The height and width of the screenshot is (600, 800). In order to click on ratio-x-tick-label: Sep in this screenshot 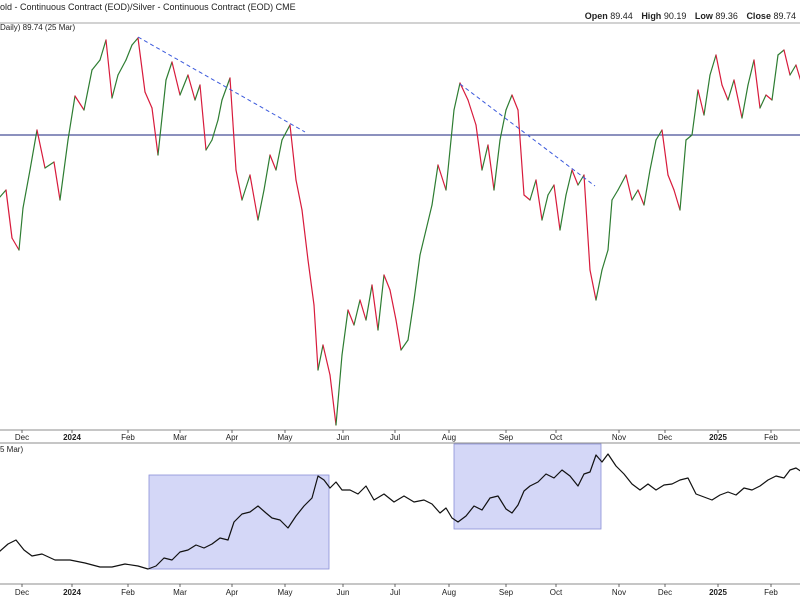, I will do `click(506, 592)`.